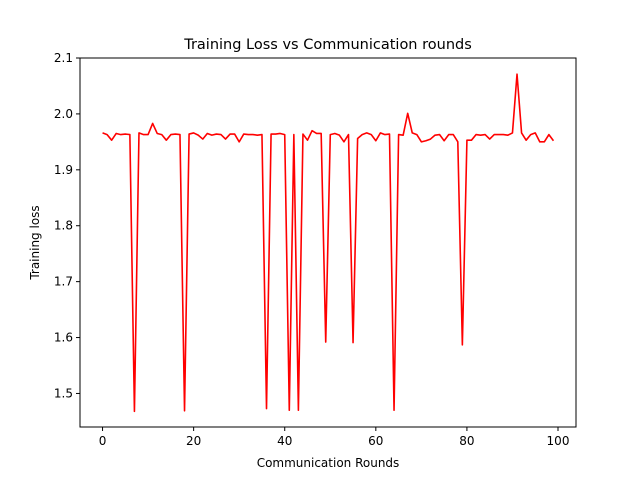 This screenshot has width=640, height=480. Describe the element at coordinates (35, 242) in the screenshot. I see `y-axis-title: Training loss` at that location.